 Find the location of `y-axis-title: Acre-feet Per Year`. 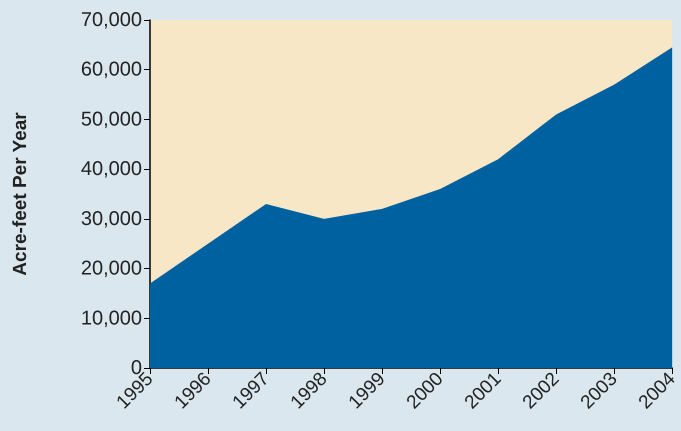

y-axis-title: Acre-feet Per Year is located at coordinates (20, 194).